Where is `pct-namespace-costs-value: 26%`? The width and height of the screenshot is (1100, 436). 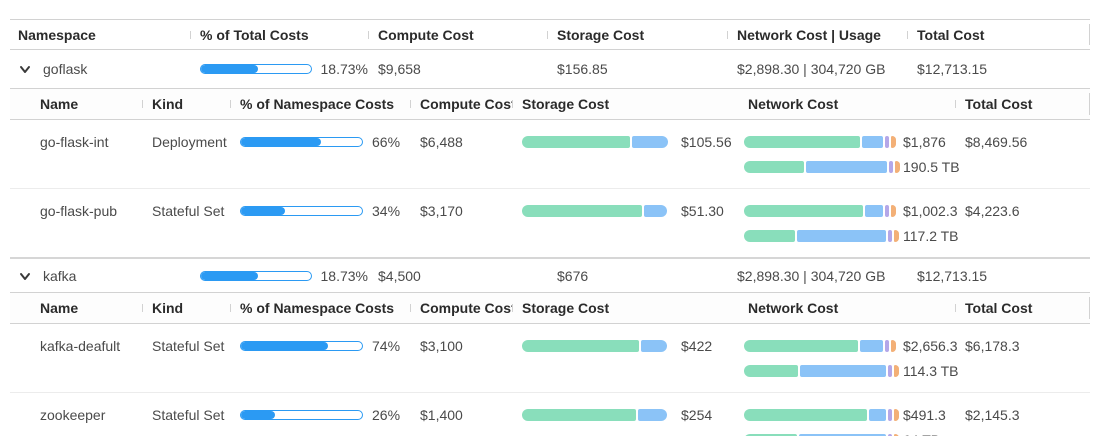 pct-namespace-costs-value: 26% is located at coordinates (386, 415).